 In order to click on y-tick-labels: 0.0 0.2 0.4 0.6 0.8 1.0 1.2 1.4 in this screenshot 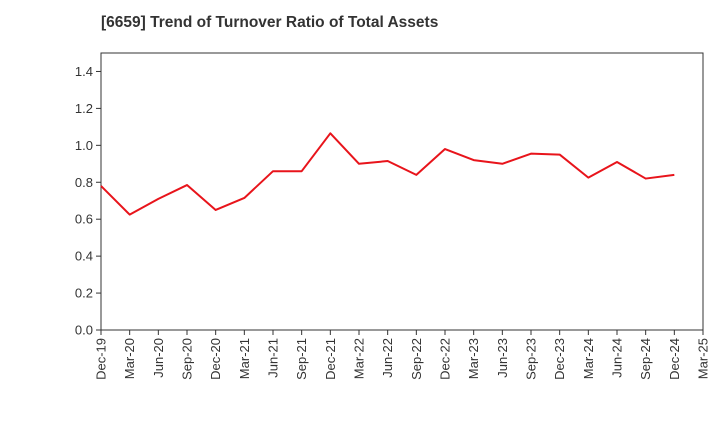, I will do `click(84, 201)`.